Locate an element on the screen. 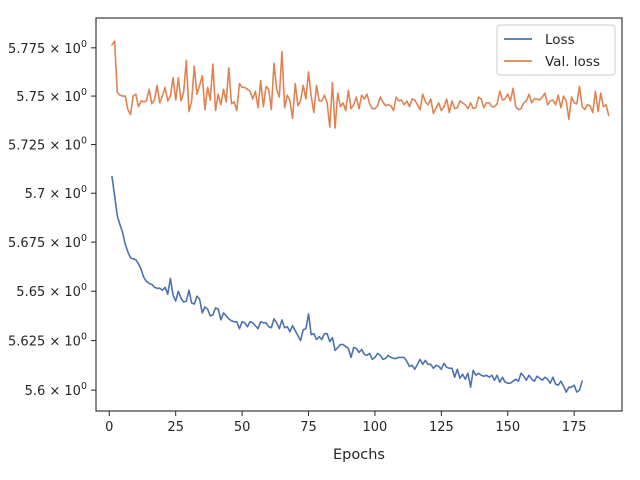 The height and width of the screenshot is (480, 640). y-tick-label: 5.625 × 100 is located at coordinates (47, 341).